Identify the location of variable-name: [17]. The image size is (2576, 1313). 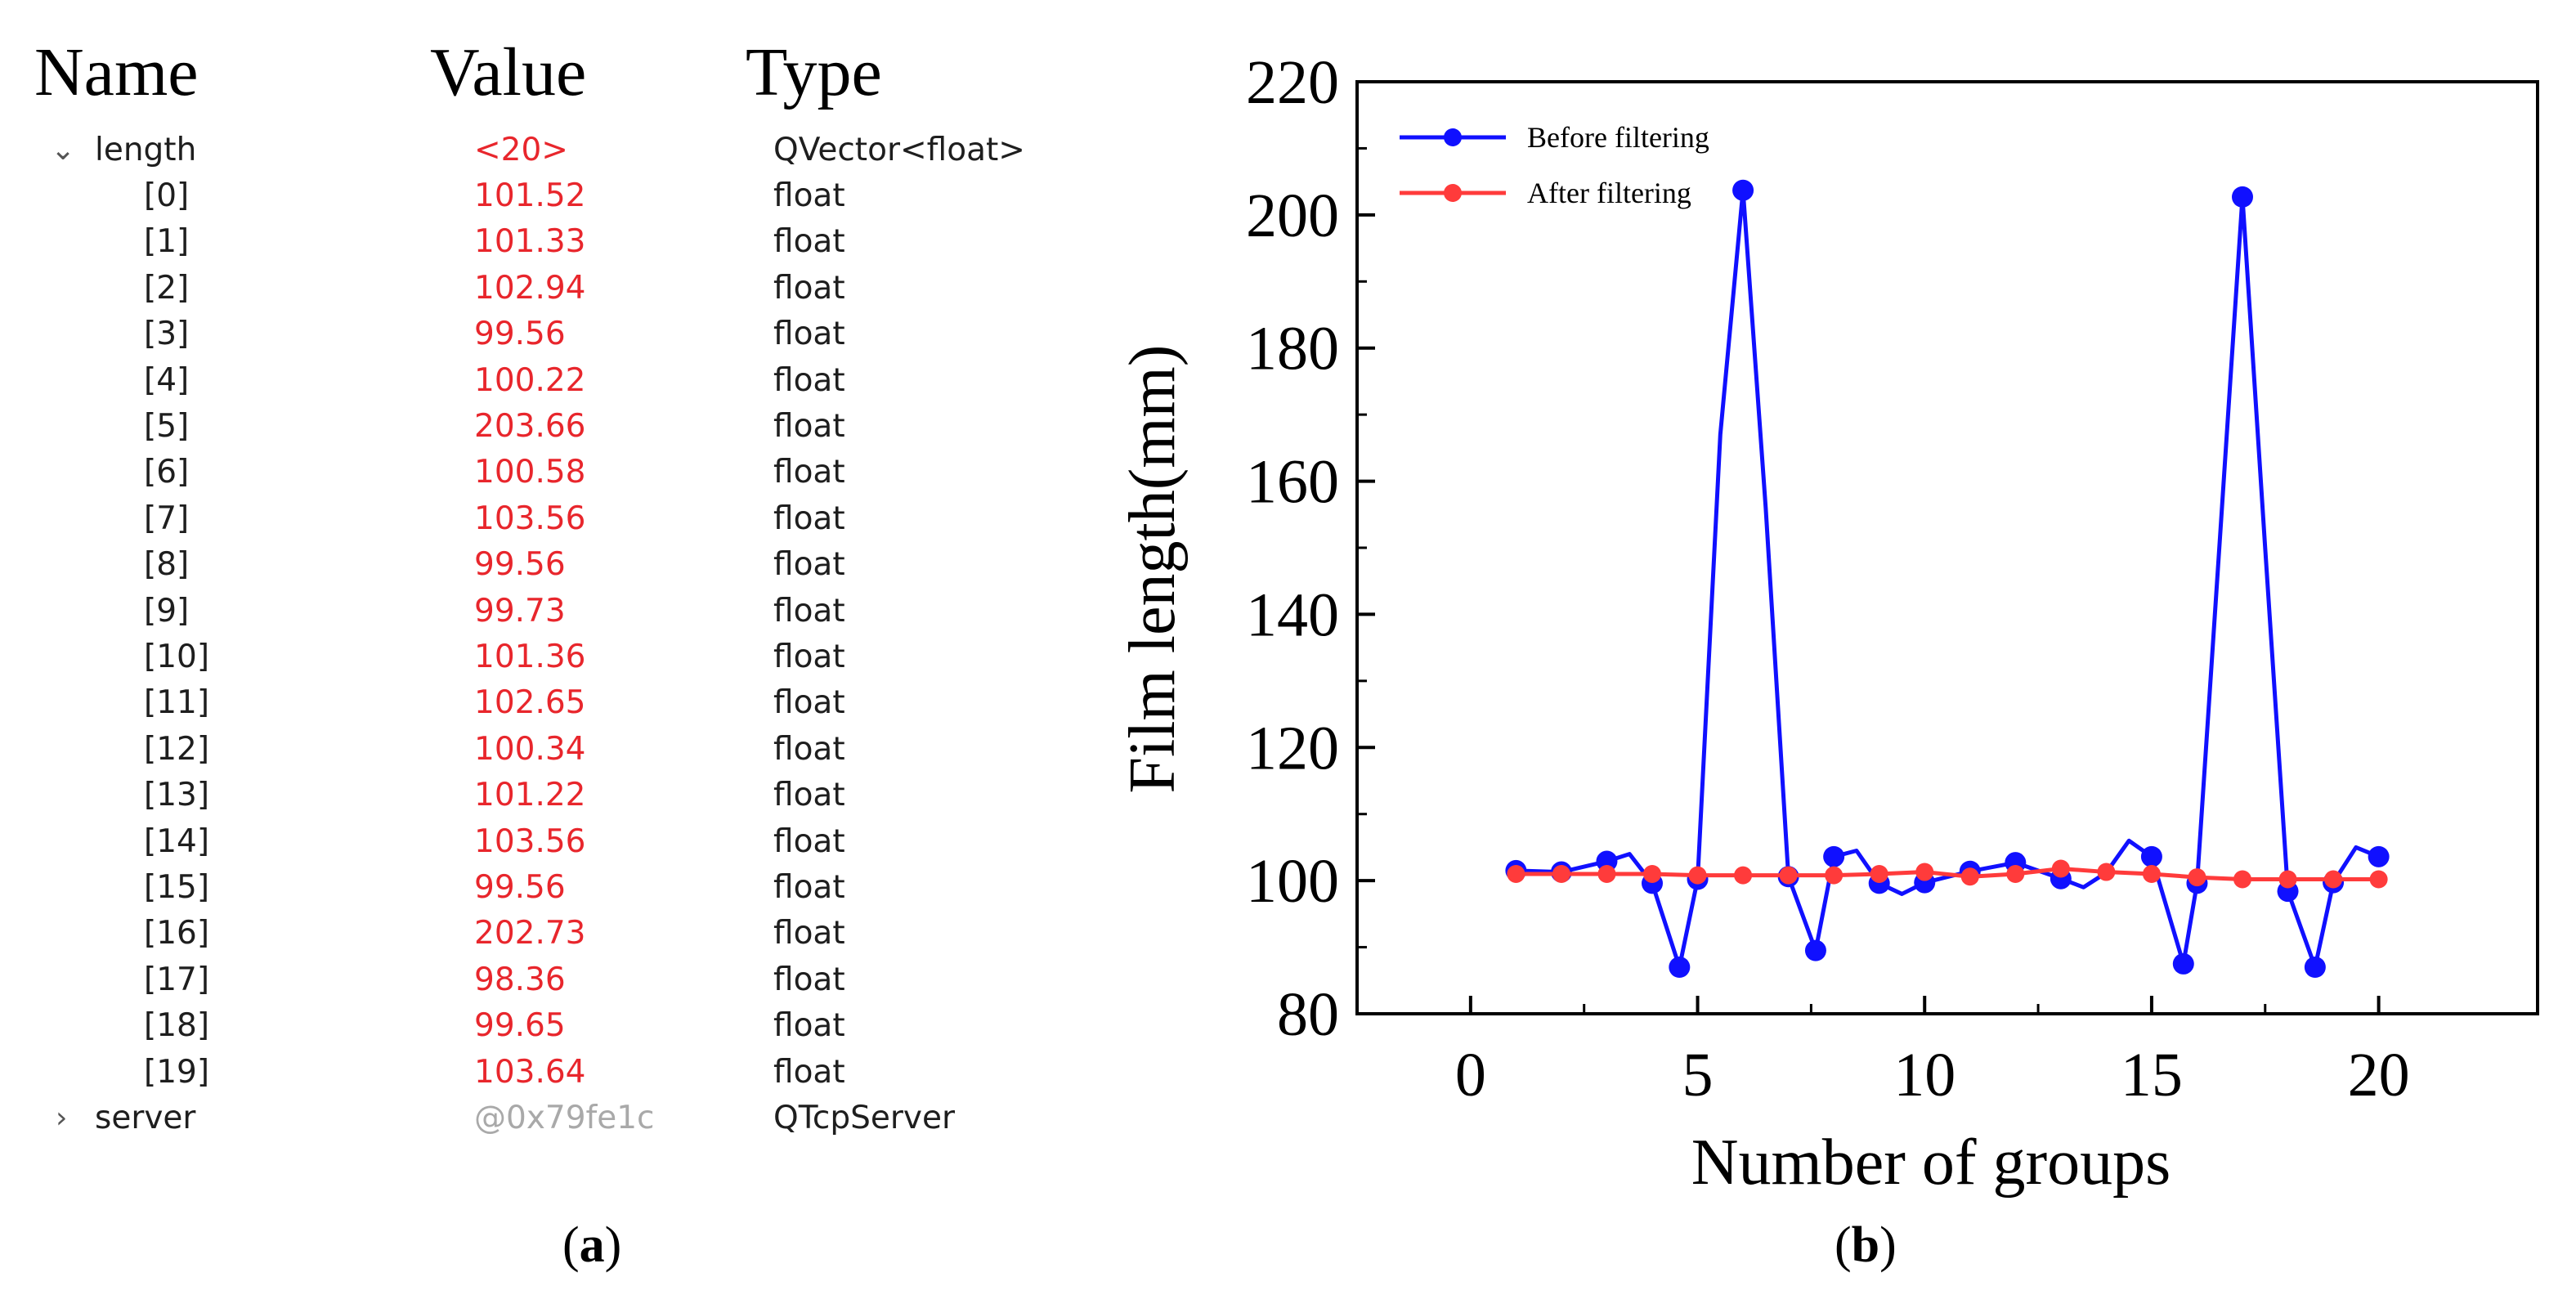
(177, 980).